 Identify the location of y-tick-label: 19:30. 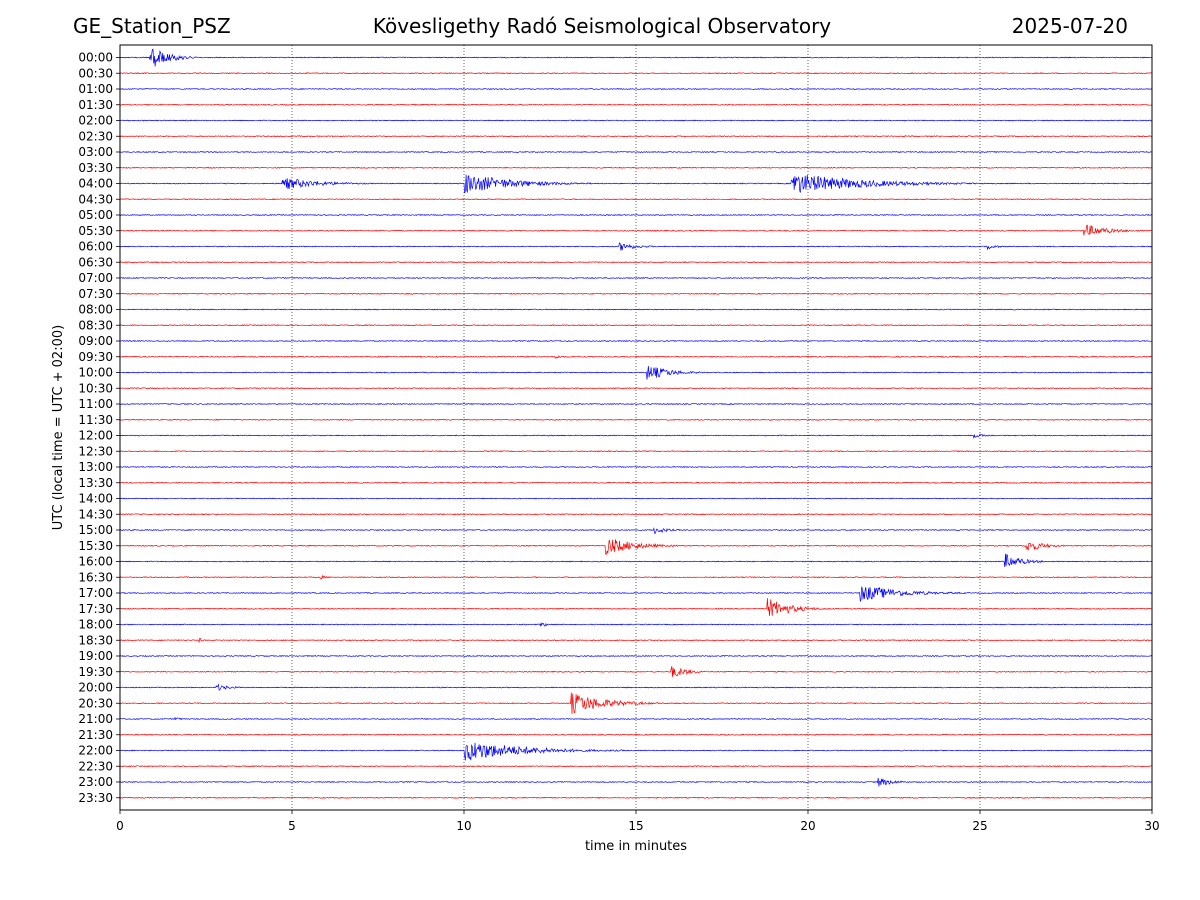
(95, 672).